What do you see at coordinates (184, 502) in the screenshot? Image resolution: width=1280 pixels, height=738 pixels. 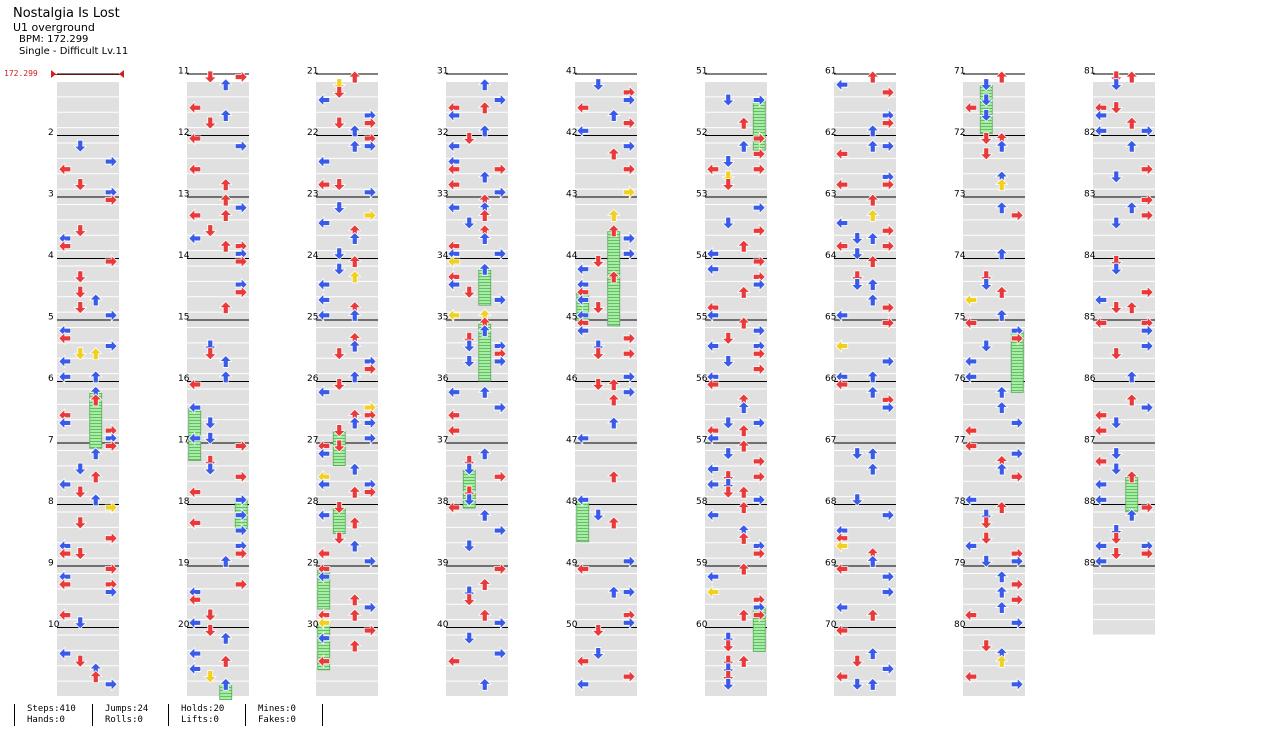 I see `measure-number: 18` at bounding box center [184, 502].